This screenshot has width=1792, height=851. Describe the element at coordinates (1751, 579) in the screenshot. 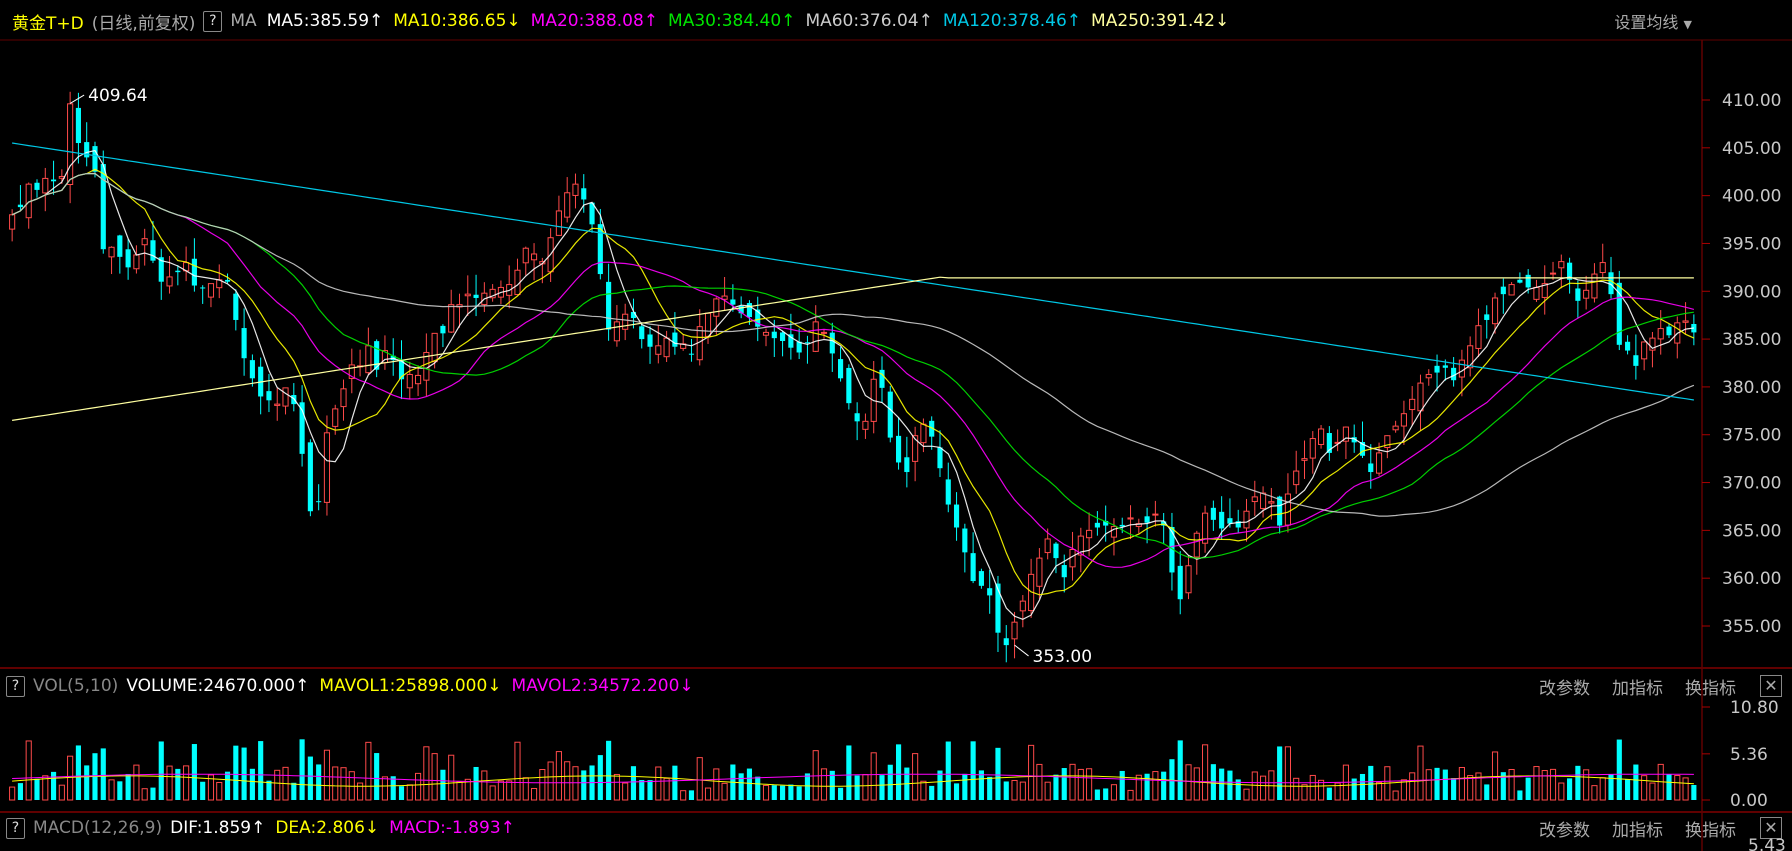

I see `price-tick-label: 360.00` at that location.